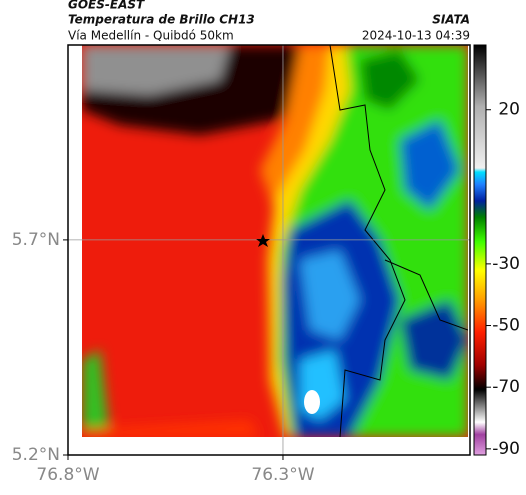 The height and width of the screenshot is (495, 526). I want to click on colorbar, so click(480, 250).